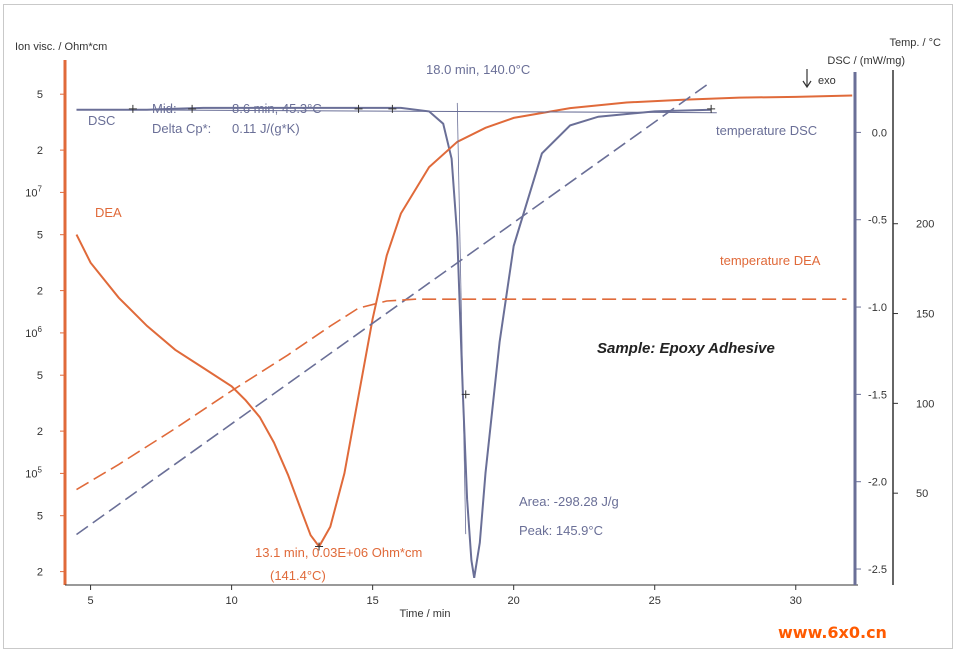 This screenshot has height=656, width=957. What do you see at coordinates (770, 260) in the screenshot?
I see `temp-dea-series-label: temperature DEA` at bounding box center [770, 260].